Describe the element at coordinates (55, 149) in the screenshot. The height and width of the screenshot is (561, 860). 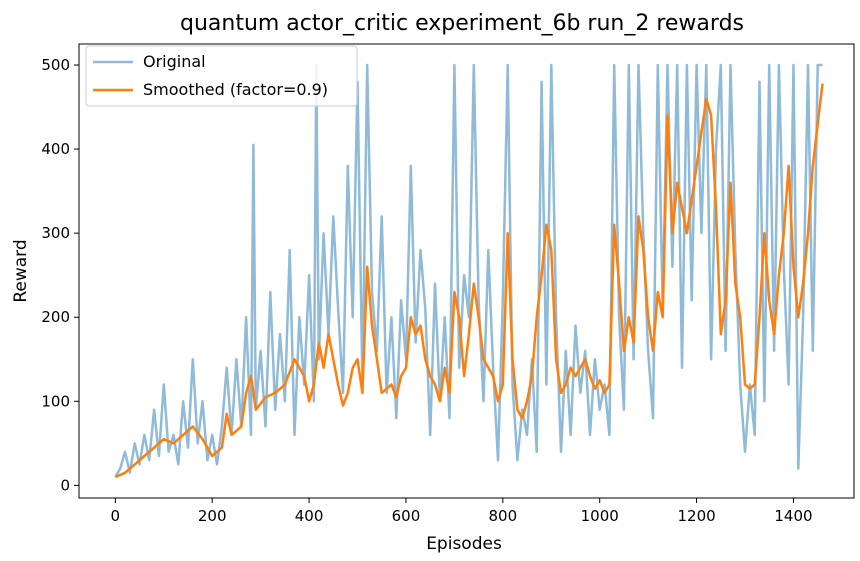
I see `y-tick-label: 400` at that location.